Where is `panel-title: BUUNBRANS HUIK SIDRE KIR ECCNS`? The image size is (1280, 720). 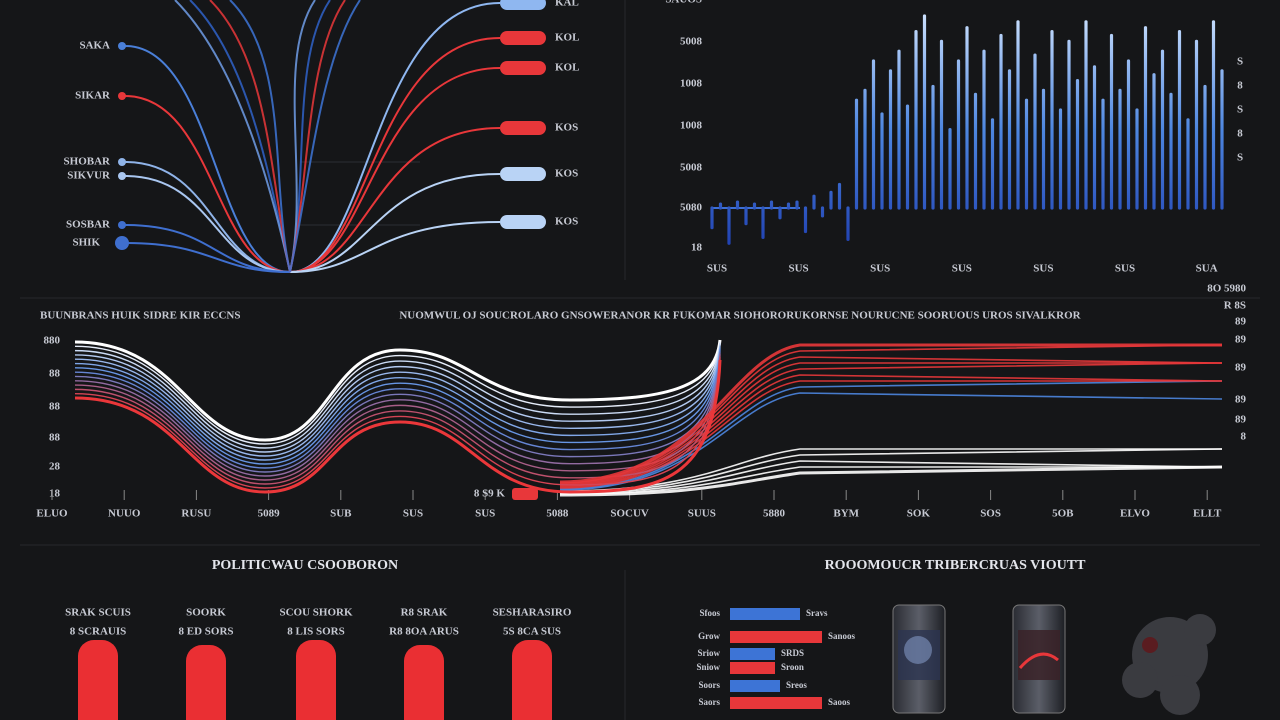
panel-title: BUUNBRANS HUIK SIDRE KIR ECCNS is located at coordinates (140, 316).